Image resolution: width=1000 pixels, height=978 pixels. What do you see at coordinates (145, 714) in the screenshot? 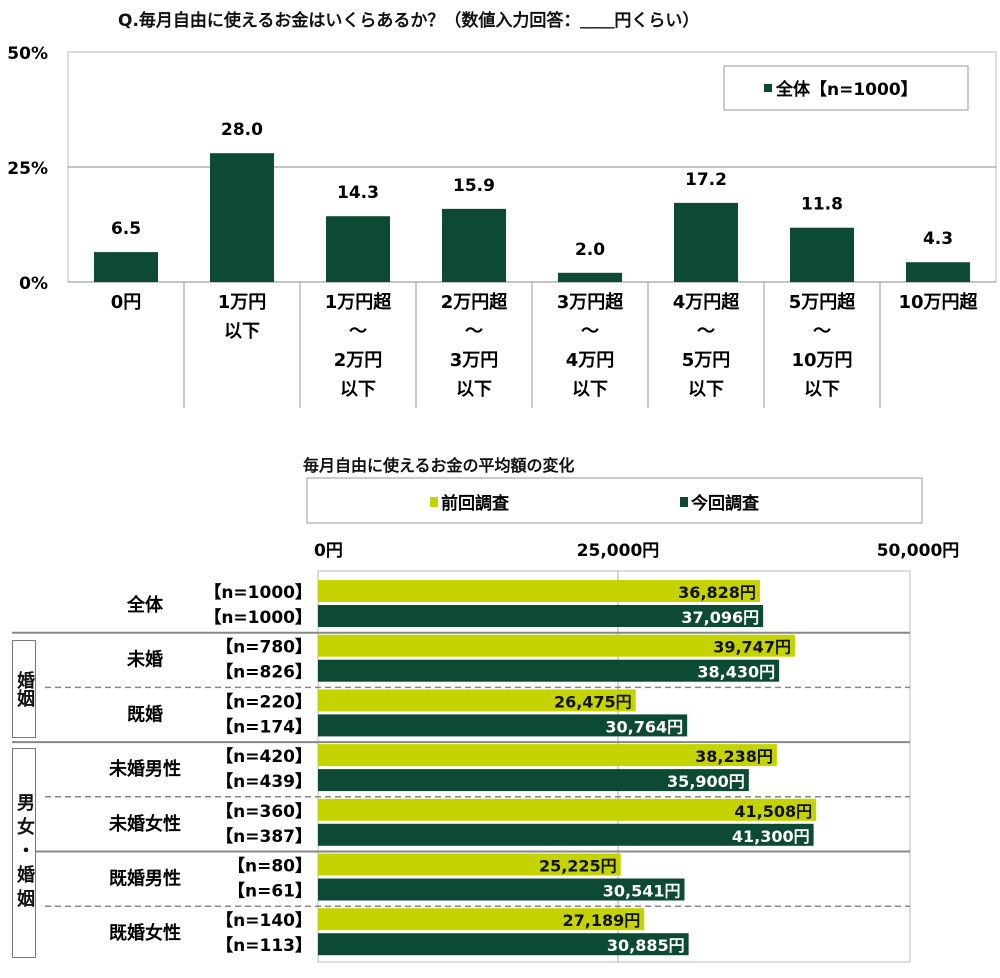
I see `category-label: 既婚` at bounding box center [145, 714].